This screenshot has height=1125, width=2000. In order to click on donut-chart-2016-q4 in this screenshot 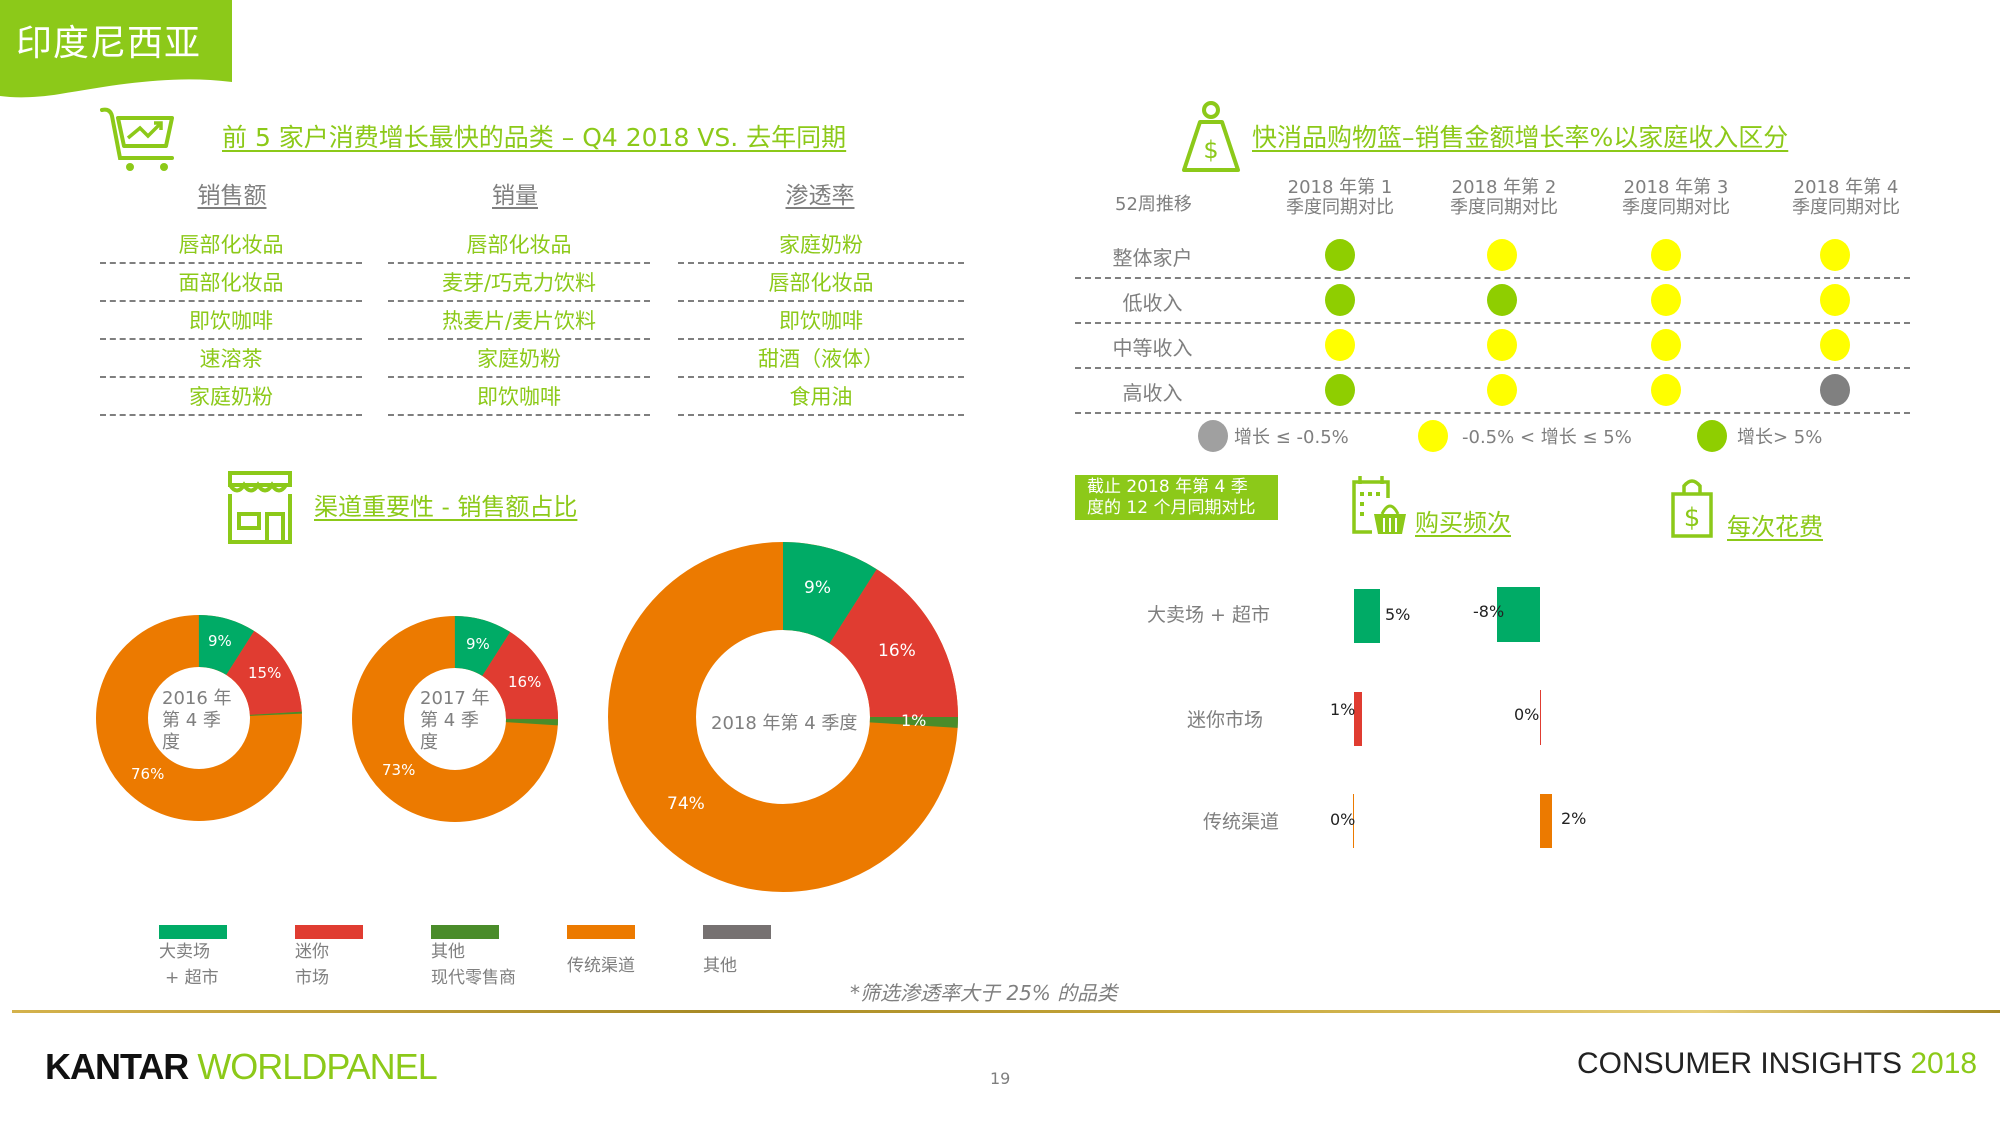, I will do `click(199, 718)`.